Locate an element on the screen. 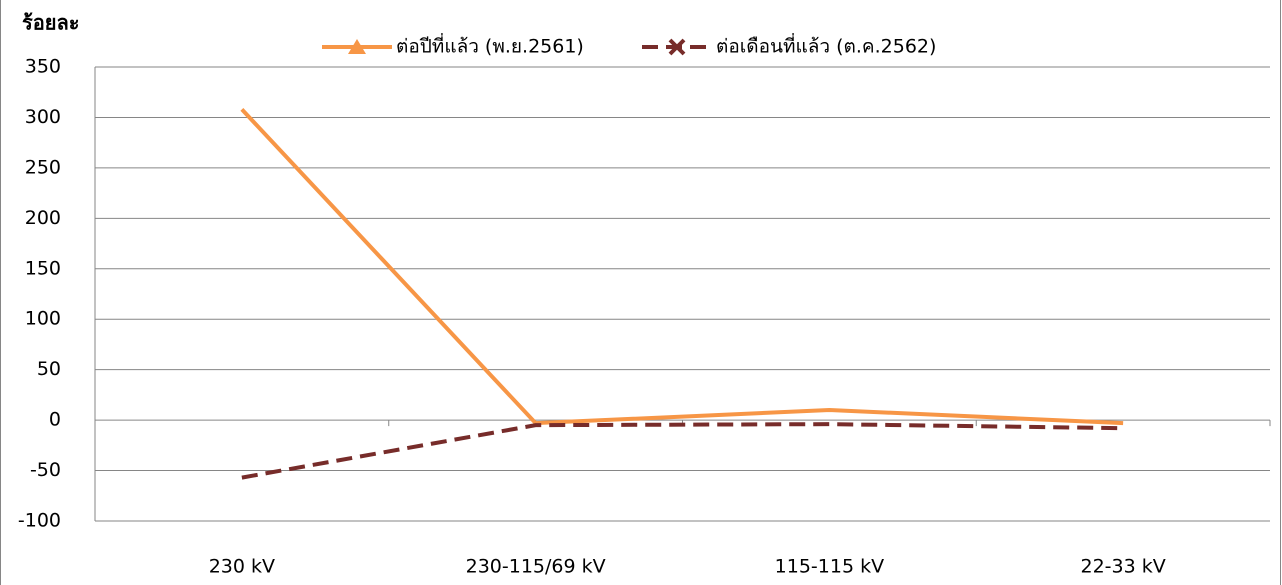 The height and width of the screenshot is (585, 1282). y-tick-label: 250 is located at coordinates (43, 167).